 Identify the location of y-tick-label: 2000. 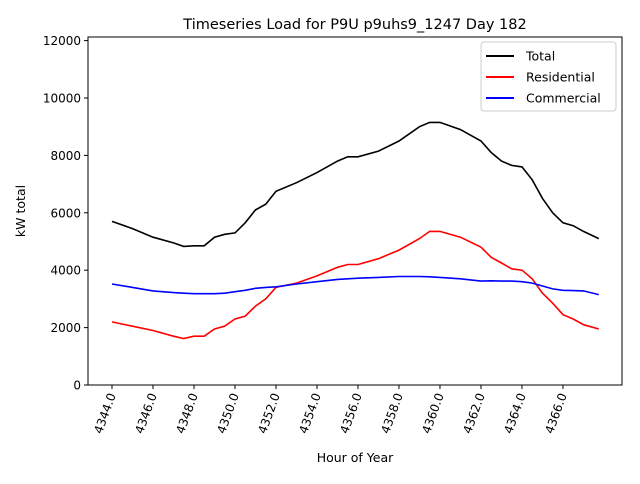
(65, 328).